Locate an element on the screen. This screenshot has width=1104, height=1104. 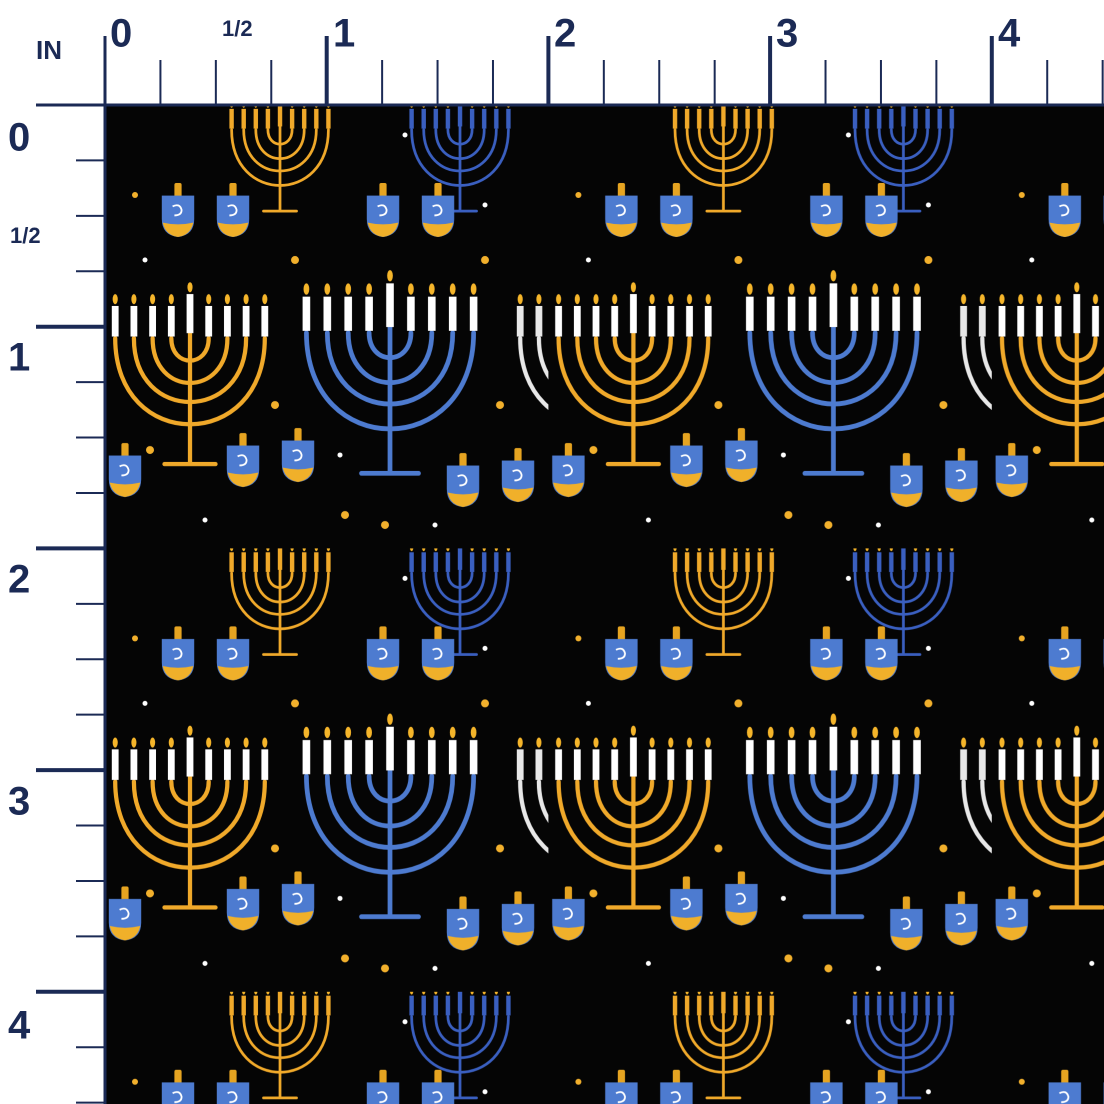
left-label: 0 is located at coordinates (19, 138).